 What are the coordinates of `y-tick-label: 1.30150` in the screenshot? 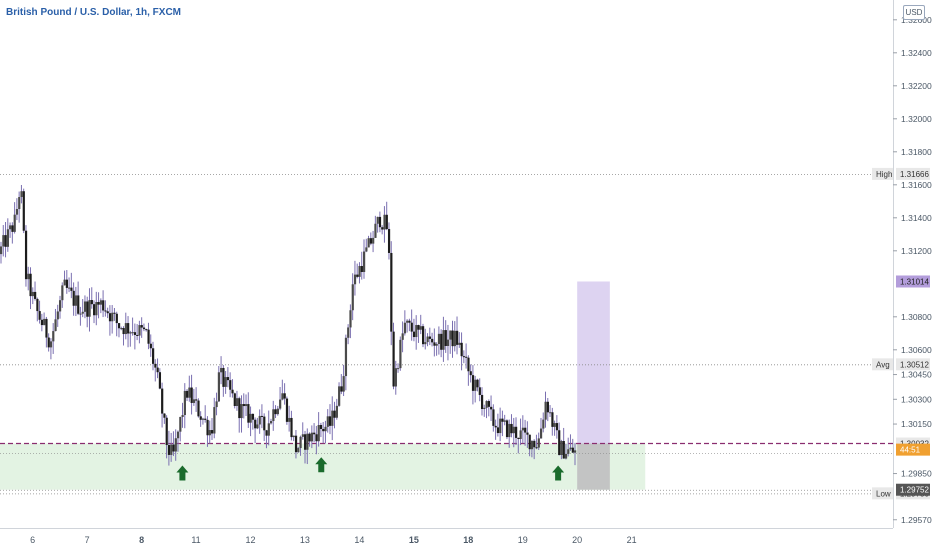 It's located at (916, 424).